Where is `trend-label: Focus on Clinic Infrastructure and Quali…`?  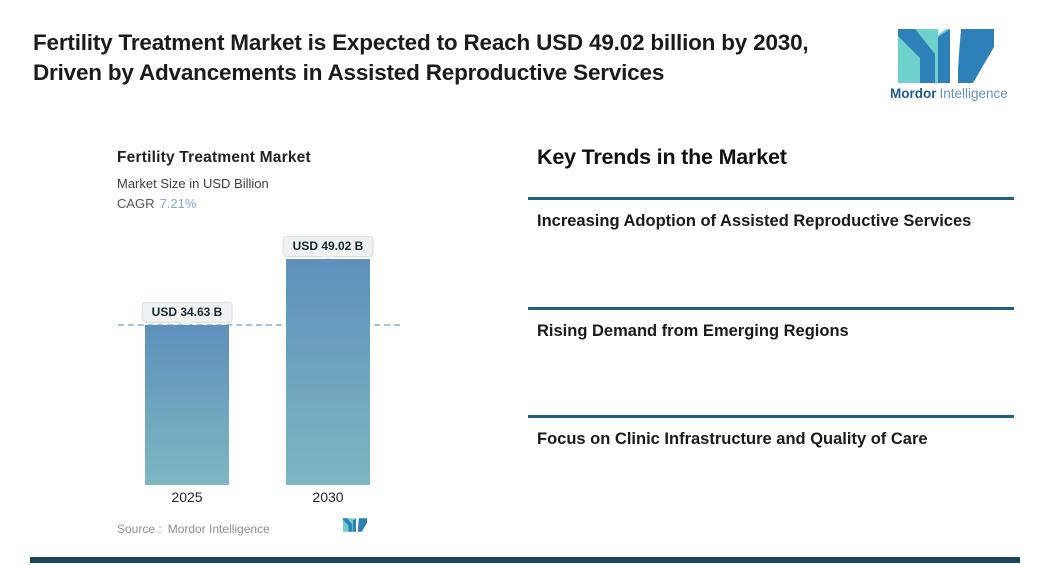
trend-label: Focus on Clinic Infrastructure and Quali… is located at coordinates (732, 439).